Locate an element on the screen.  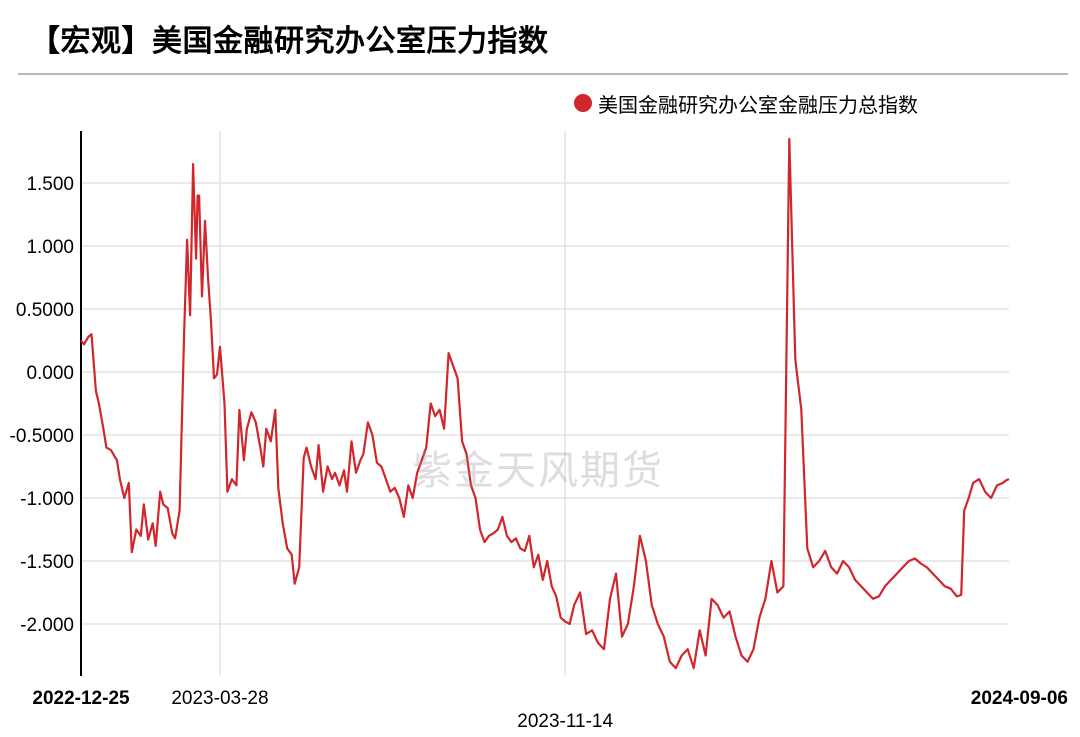
watermark: 紫金天风期货 is located at coordinates (538, 471).